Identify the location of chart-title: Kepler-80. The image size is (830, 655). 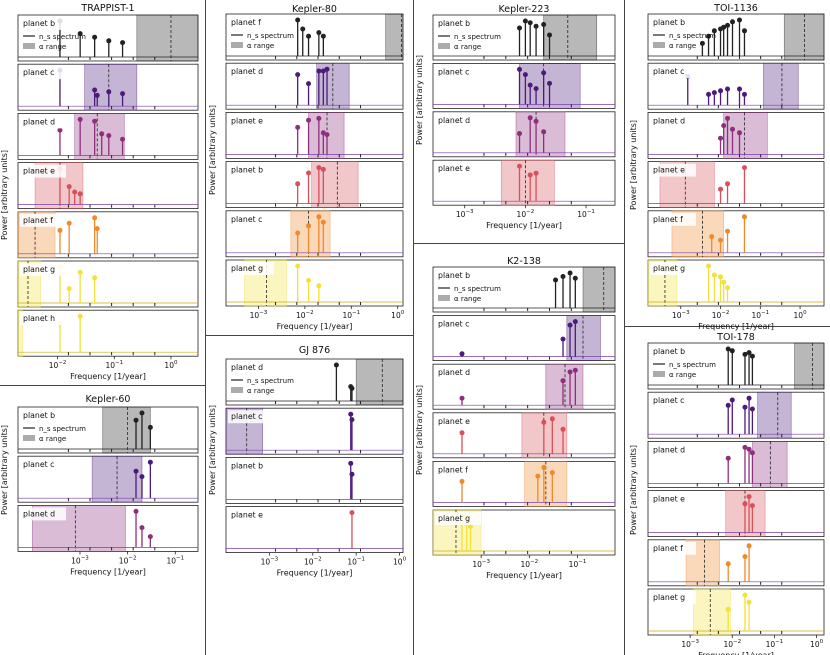
(314, 9).